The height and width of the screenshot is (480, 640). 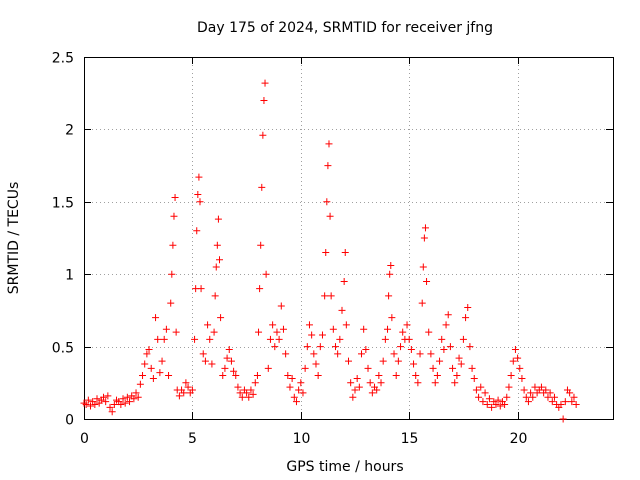 What do you see at coordinates (14, 238) in the screenshot?
I see `y-axis-label: SRMTID / TECUs` at bounding box center [14, 238].